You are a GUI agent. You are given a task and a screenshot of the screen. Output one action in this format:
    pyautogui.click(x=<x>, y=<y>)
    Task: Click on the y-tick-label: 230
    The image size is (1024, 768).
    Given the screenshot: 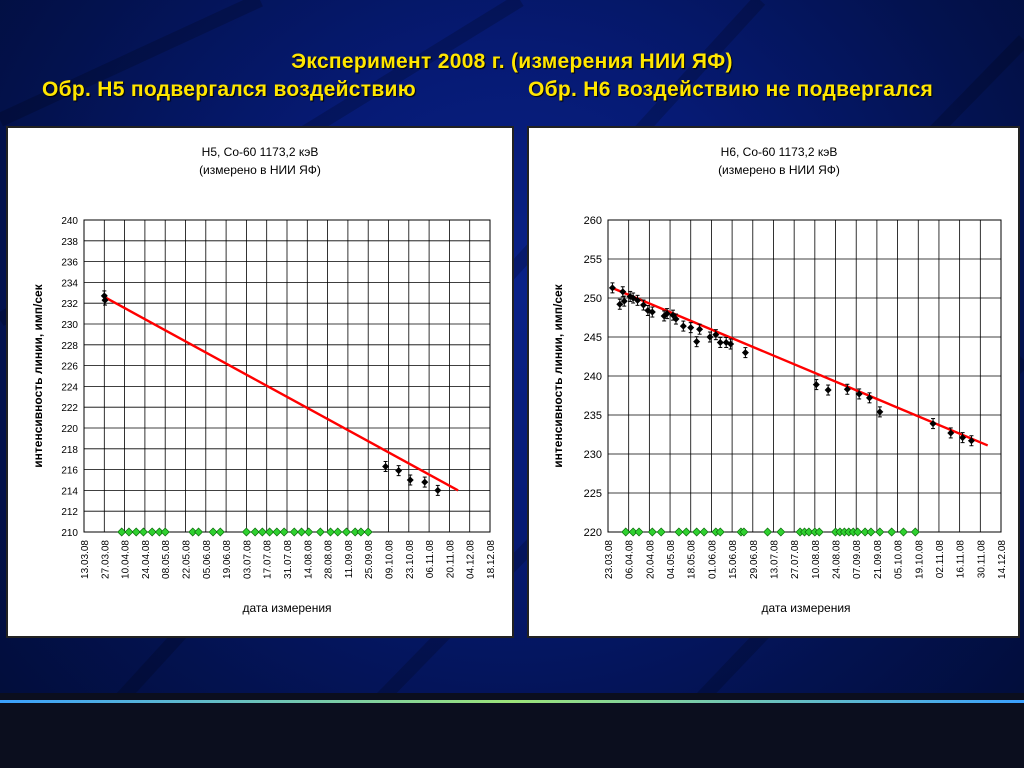 What is the action you would take?
    pyautogui.click(x=69, y=325)
    